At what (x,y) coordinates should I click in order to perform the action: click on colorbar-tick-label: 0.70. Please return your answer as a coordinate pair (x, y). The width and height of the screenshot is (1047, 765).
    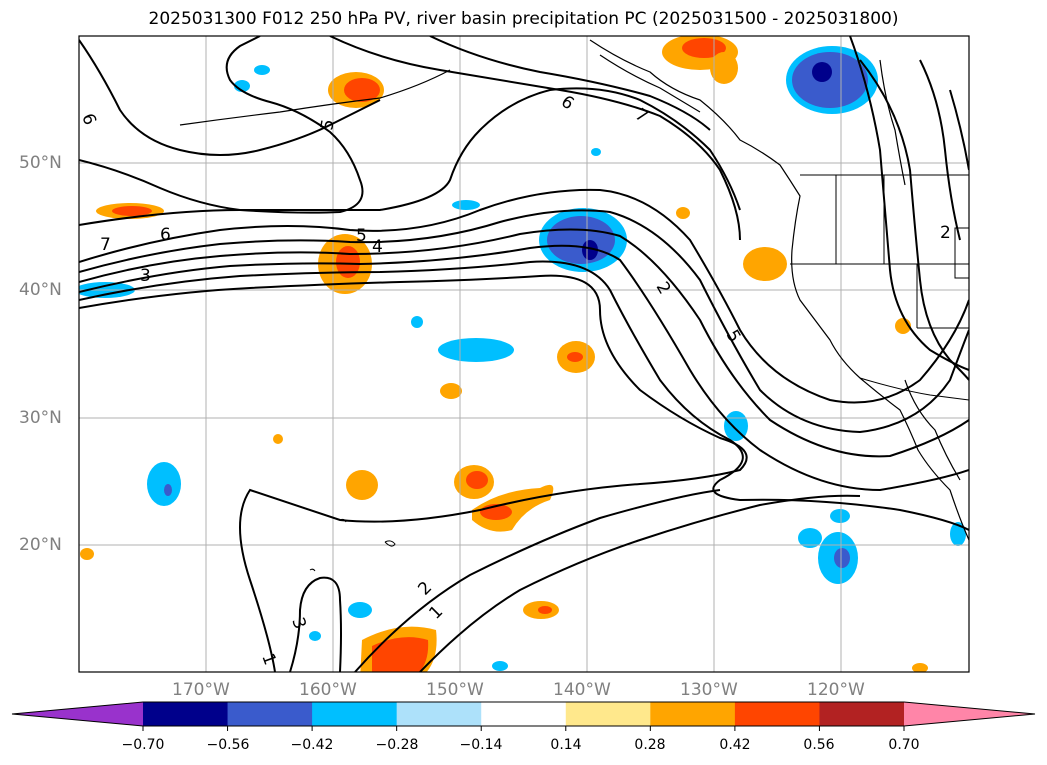
    Looking at the image, I should click on (904, 745).